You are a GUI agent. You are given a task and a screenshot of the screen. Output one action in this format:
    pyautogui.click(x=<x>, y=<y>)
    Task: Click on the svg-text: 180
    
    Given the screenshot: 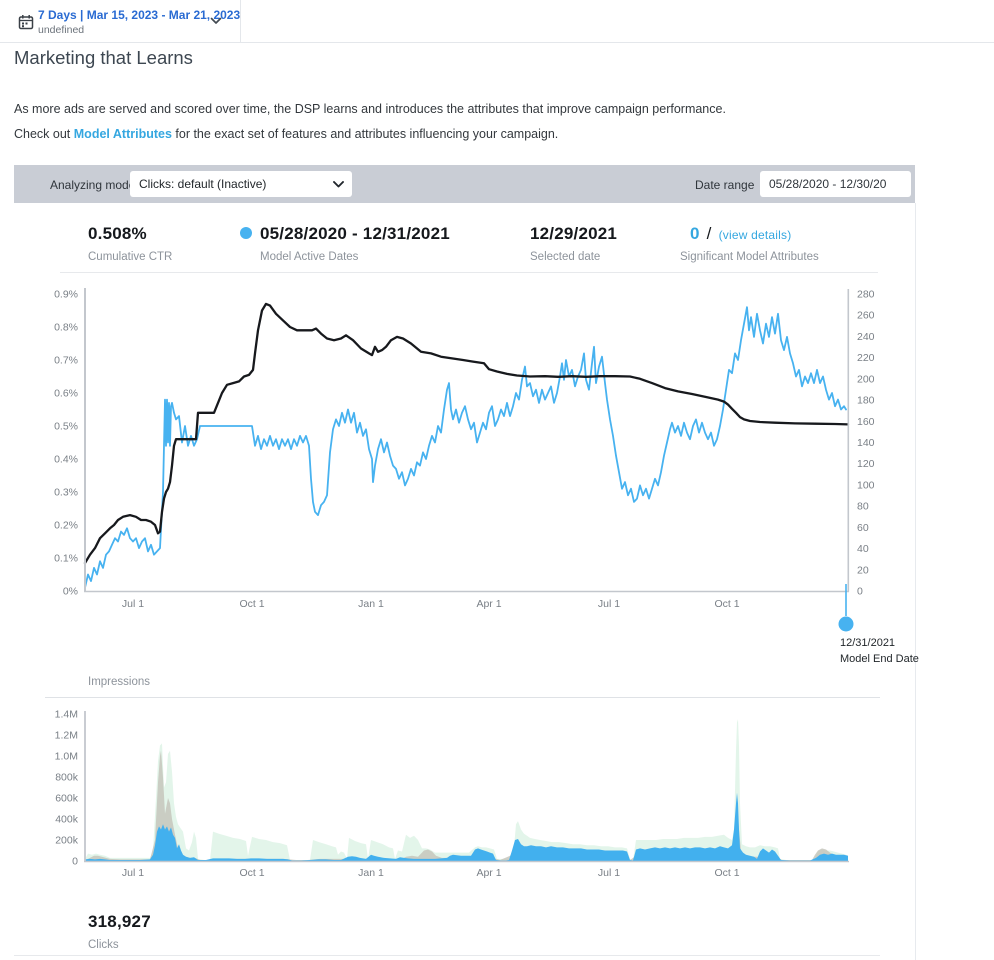 What is the action you would take?
    pyautogui.click(x=866, y=401)
    